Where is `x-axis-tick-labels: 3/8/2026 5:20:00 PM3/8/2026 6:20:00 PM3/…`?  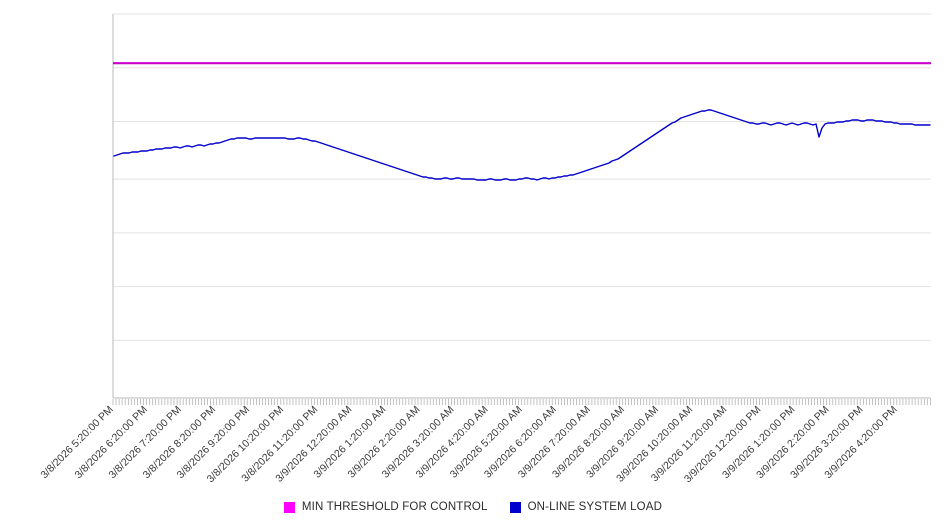 x-axis-tick-labels: 3/8/2026 5:20:00 PM3/8/2026 6:20:00 PM3/… is located at coordinates (468, 445).